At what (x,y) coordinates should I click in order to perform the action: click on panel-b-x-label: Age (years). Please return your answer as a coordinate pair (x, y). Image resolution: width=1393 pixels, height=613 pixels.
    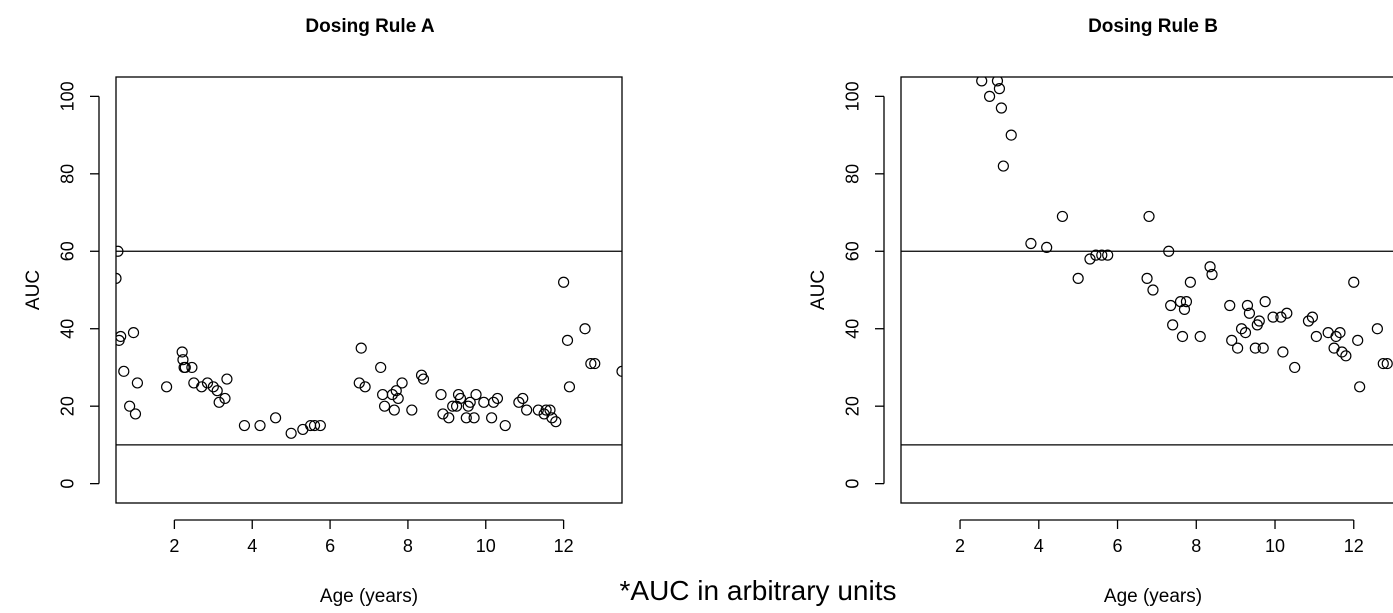
    Looking at the image, I should click on (1153, 596).